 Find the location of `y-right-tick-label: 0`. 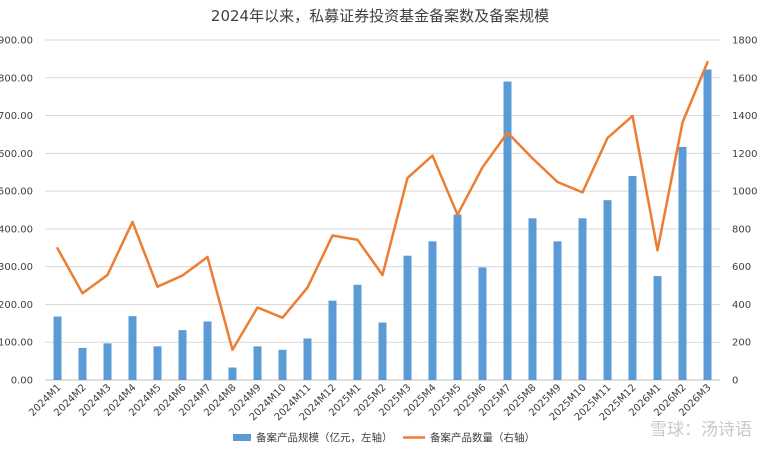

y-right-tick-label: 0 is located at coordinates (735, 381).